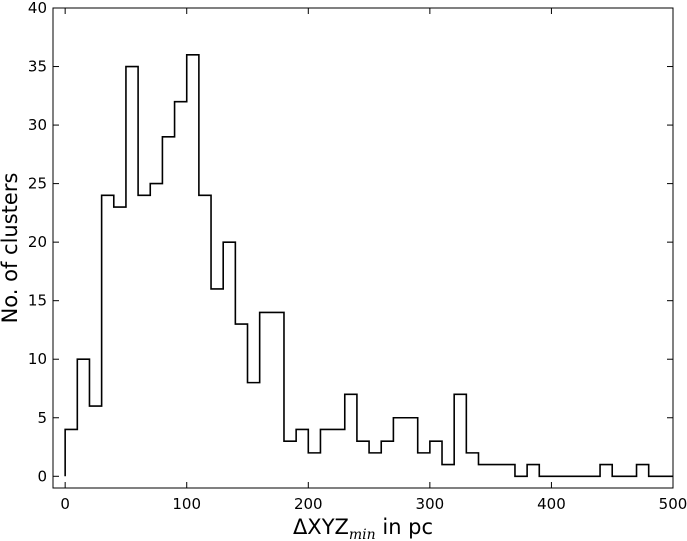 This screenshot has height=541, width=687. I want to click on x-axis-title-subscript: min, so click(362, 534).